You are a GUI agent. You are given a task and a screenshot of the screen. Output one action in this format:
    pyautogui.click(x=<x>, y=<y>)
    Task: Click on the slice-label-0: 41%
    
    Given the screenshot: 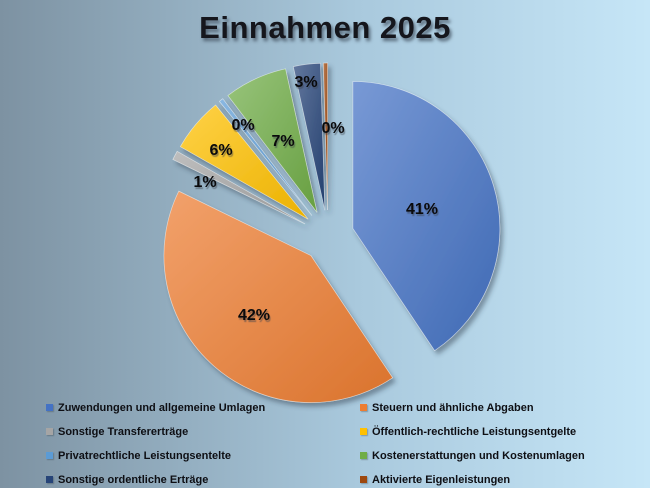 What is the action you would take?
    pyautogui.click(x=422, y=209)
    